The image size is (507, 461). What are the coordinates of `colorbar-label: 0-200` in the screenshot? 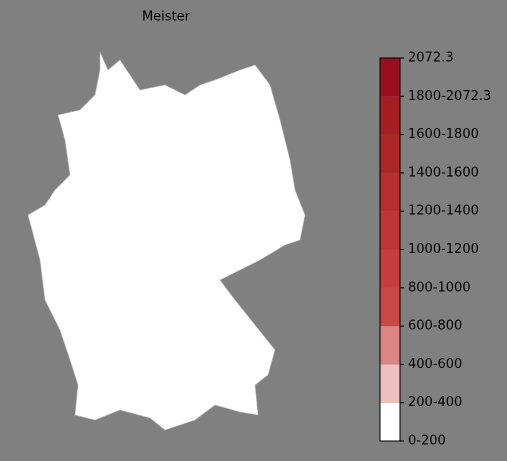 It's located at (427, 441).